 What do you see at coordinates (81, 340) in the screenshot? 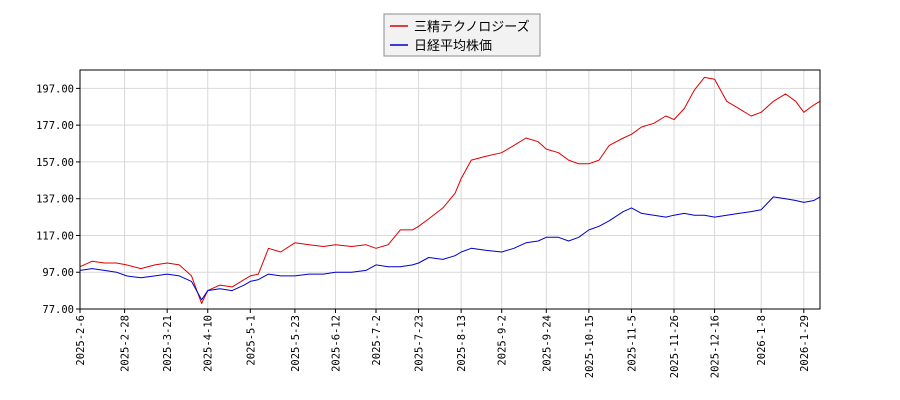
I see `x-tick-label: 2025-2-6` at bounding box center [81, 340].